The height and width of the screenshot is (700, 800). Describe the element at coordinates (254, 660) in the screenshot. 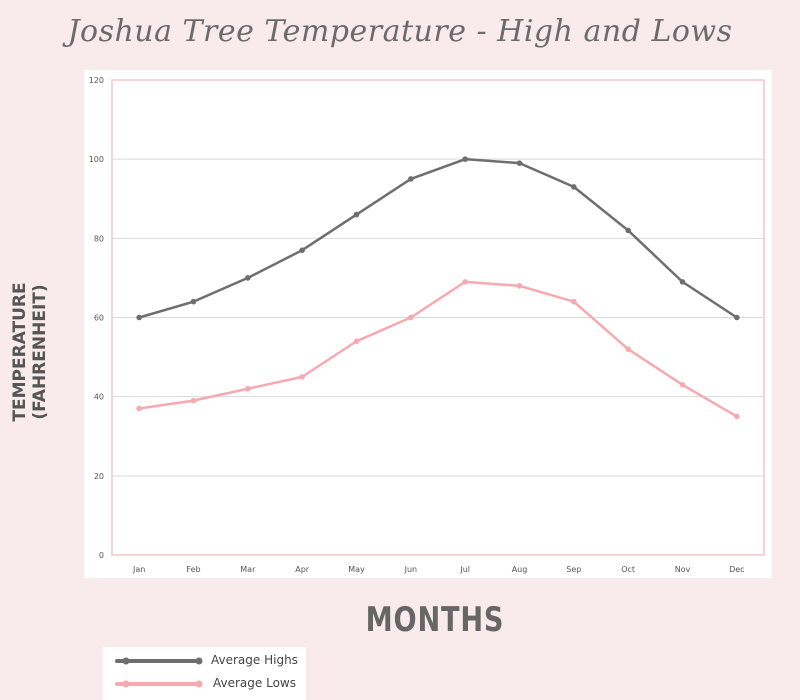

I see `legend-label-highs: Average Highs` at that location.